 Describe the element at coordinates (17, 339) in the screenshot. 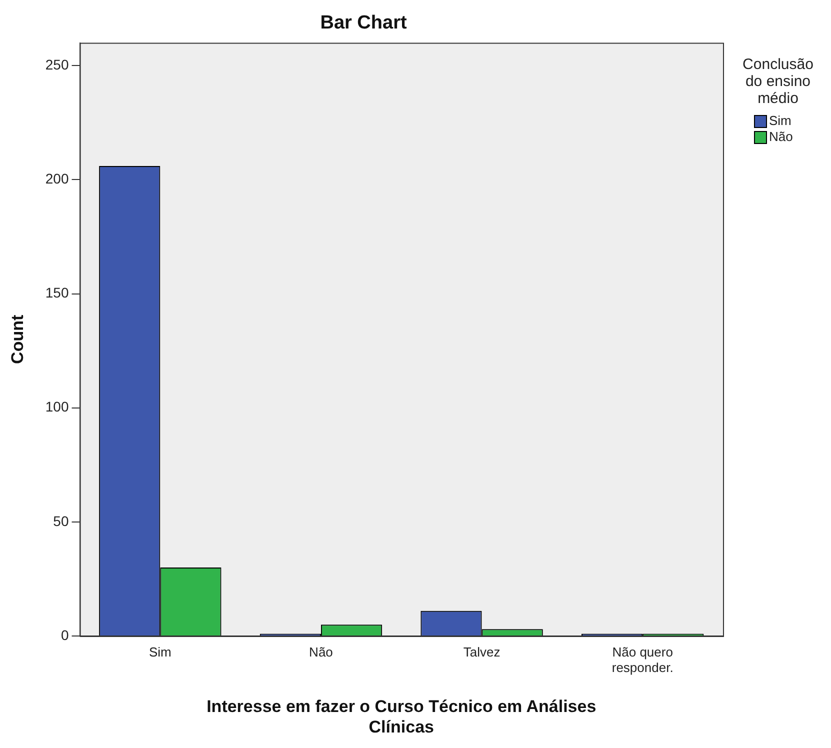

I see `y-axis-title: Count` at that location.